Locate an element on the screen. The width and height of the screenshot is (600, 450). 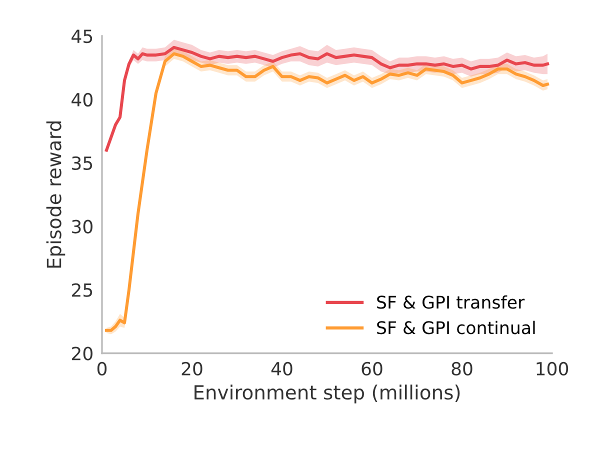
x-axis-title: Environment step (millions) is located at coordinates (327, 394).